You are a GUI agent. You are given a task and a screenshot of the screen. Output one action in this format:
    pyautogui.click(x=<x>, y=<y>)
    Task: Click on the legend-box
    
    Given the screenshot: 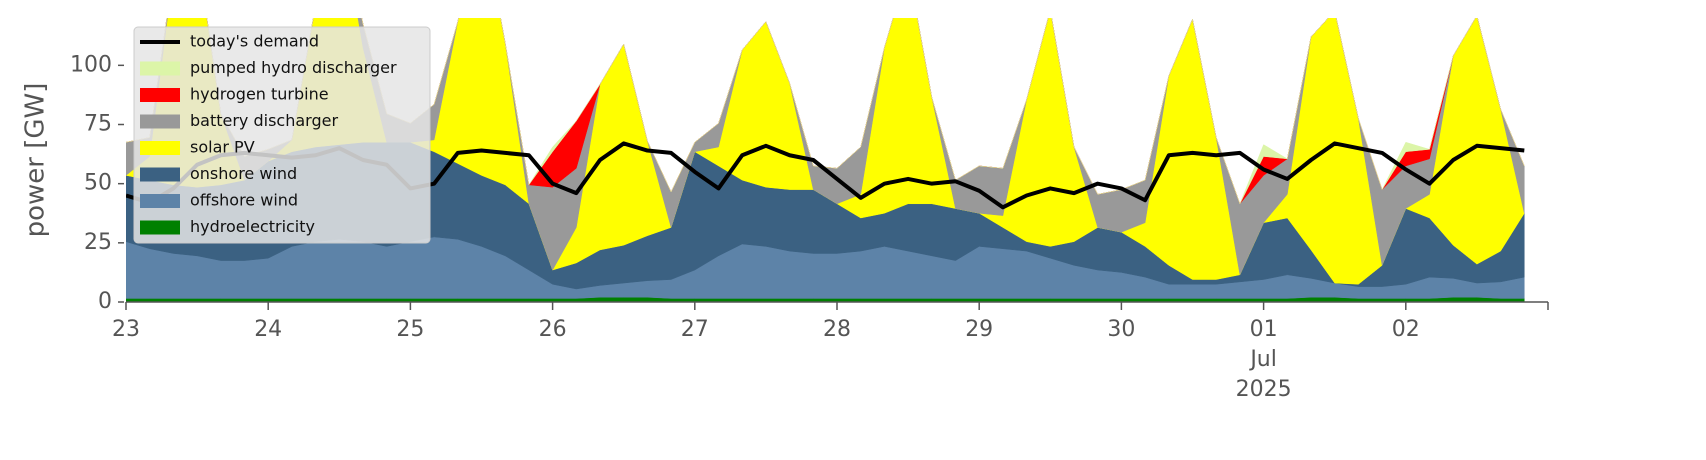 What is the action you would take?
    pyautogui.click(x=282, y=135)
    